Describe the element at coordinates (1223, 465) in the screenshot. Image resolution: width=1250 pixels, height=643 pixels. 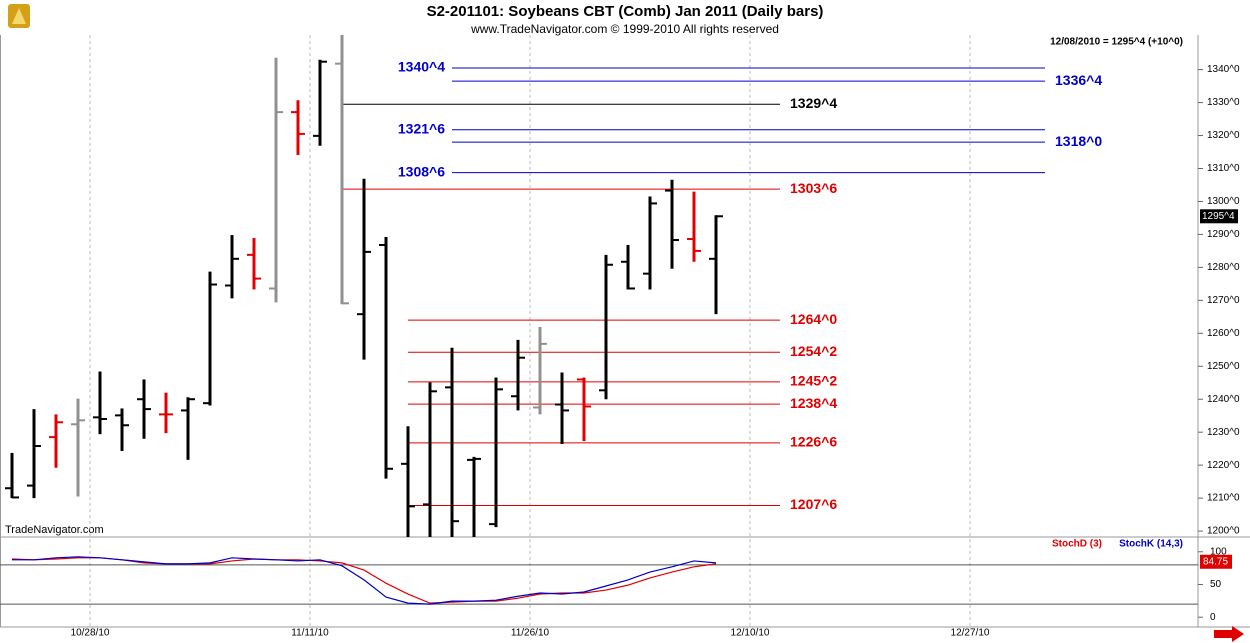
I see `y-tick-label: 1220^0` at that location.